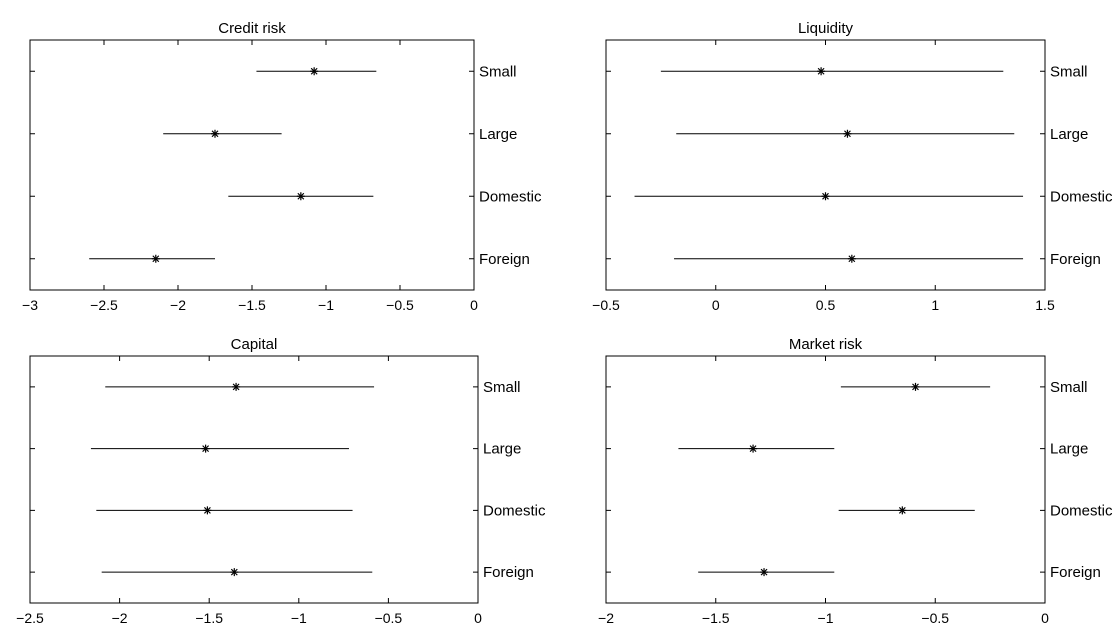 The image size is (1118, 631). I want to click on chart-title: Market risk, so click(826, 344).